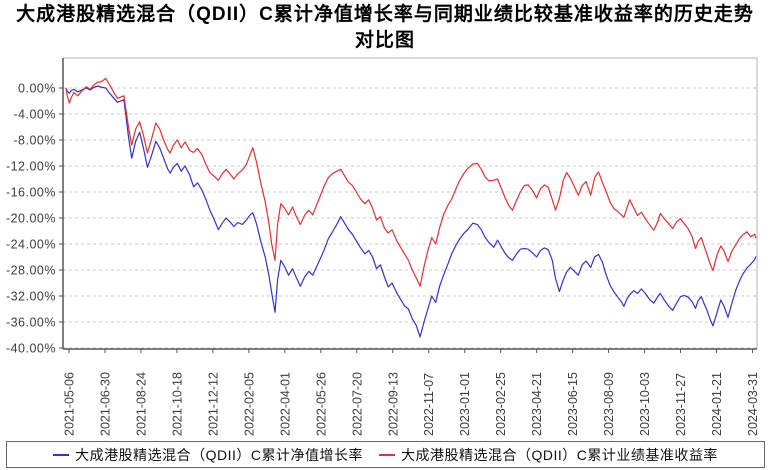 Image resolution: width=770 pixels, height=470 pixels. What do you see at coordinates (34, 141) in the screenshot?
I see `y-axis-label: -8.00%` at bounding box center [34, 141].